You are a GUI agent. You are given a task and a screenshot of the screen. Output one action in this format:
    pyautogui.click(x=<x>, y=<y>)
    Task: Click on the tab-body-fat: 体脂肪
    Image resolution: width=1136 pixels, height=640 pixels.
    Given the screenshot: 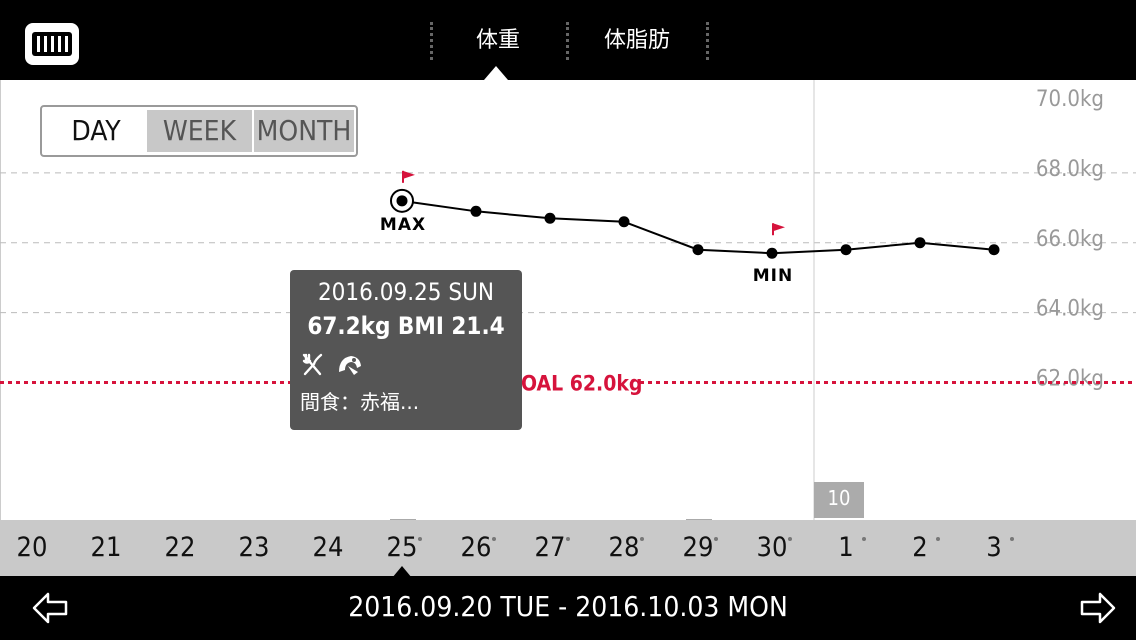 What is the action you would take?
    pyautogui.click(x=637, y=40)
    